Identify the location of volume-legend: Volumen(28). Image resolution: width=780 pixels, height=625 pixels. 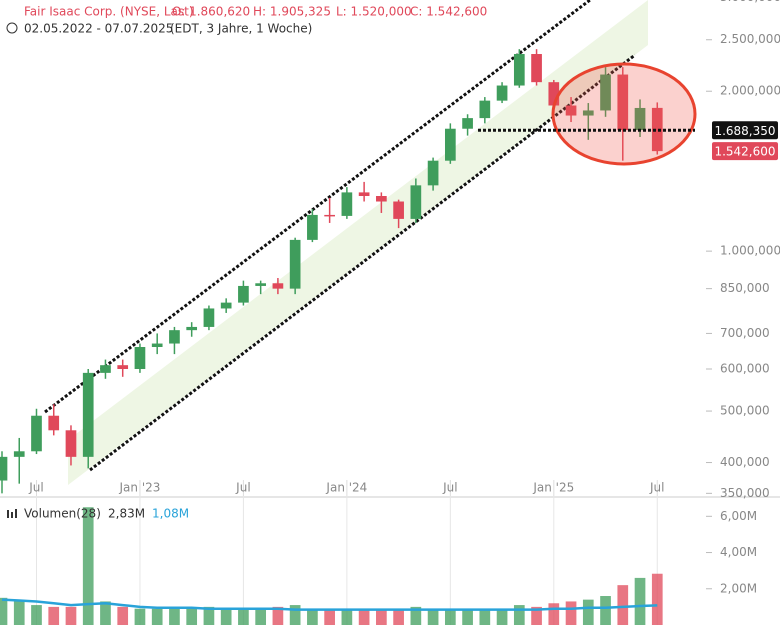
(62, 514).